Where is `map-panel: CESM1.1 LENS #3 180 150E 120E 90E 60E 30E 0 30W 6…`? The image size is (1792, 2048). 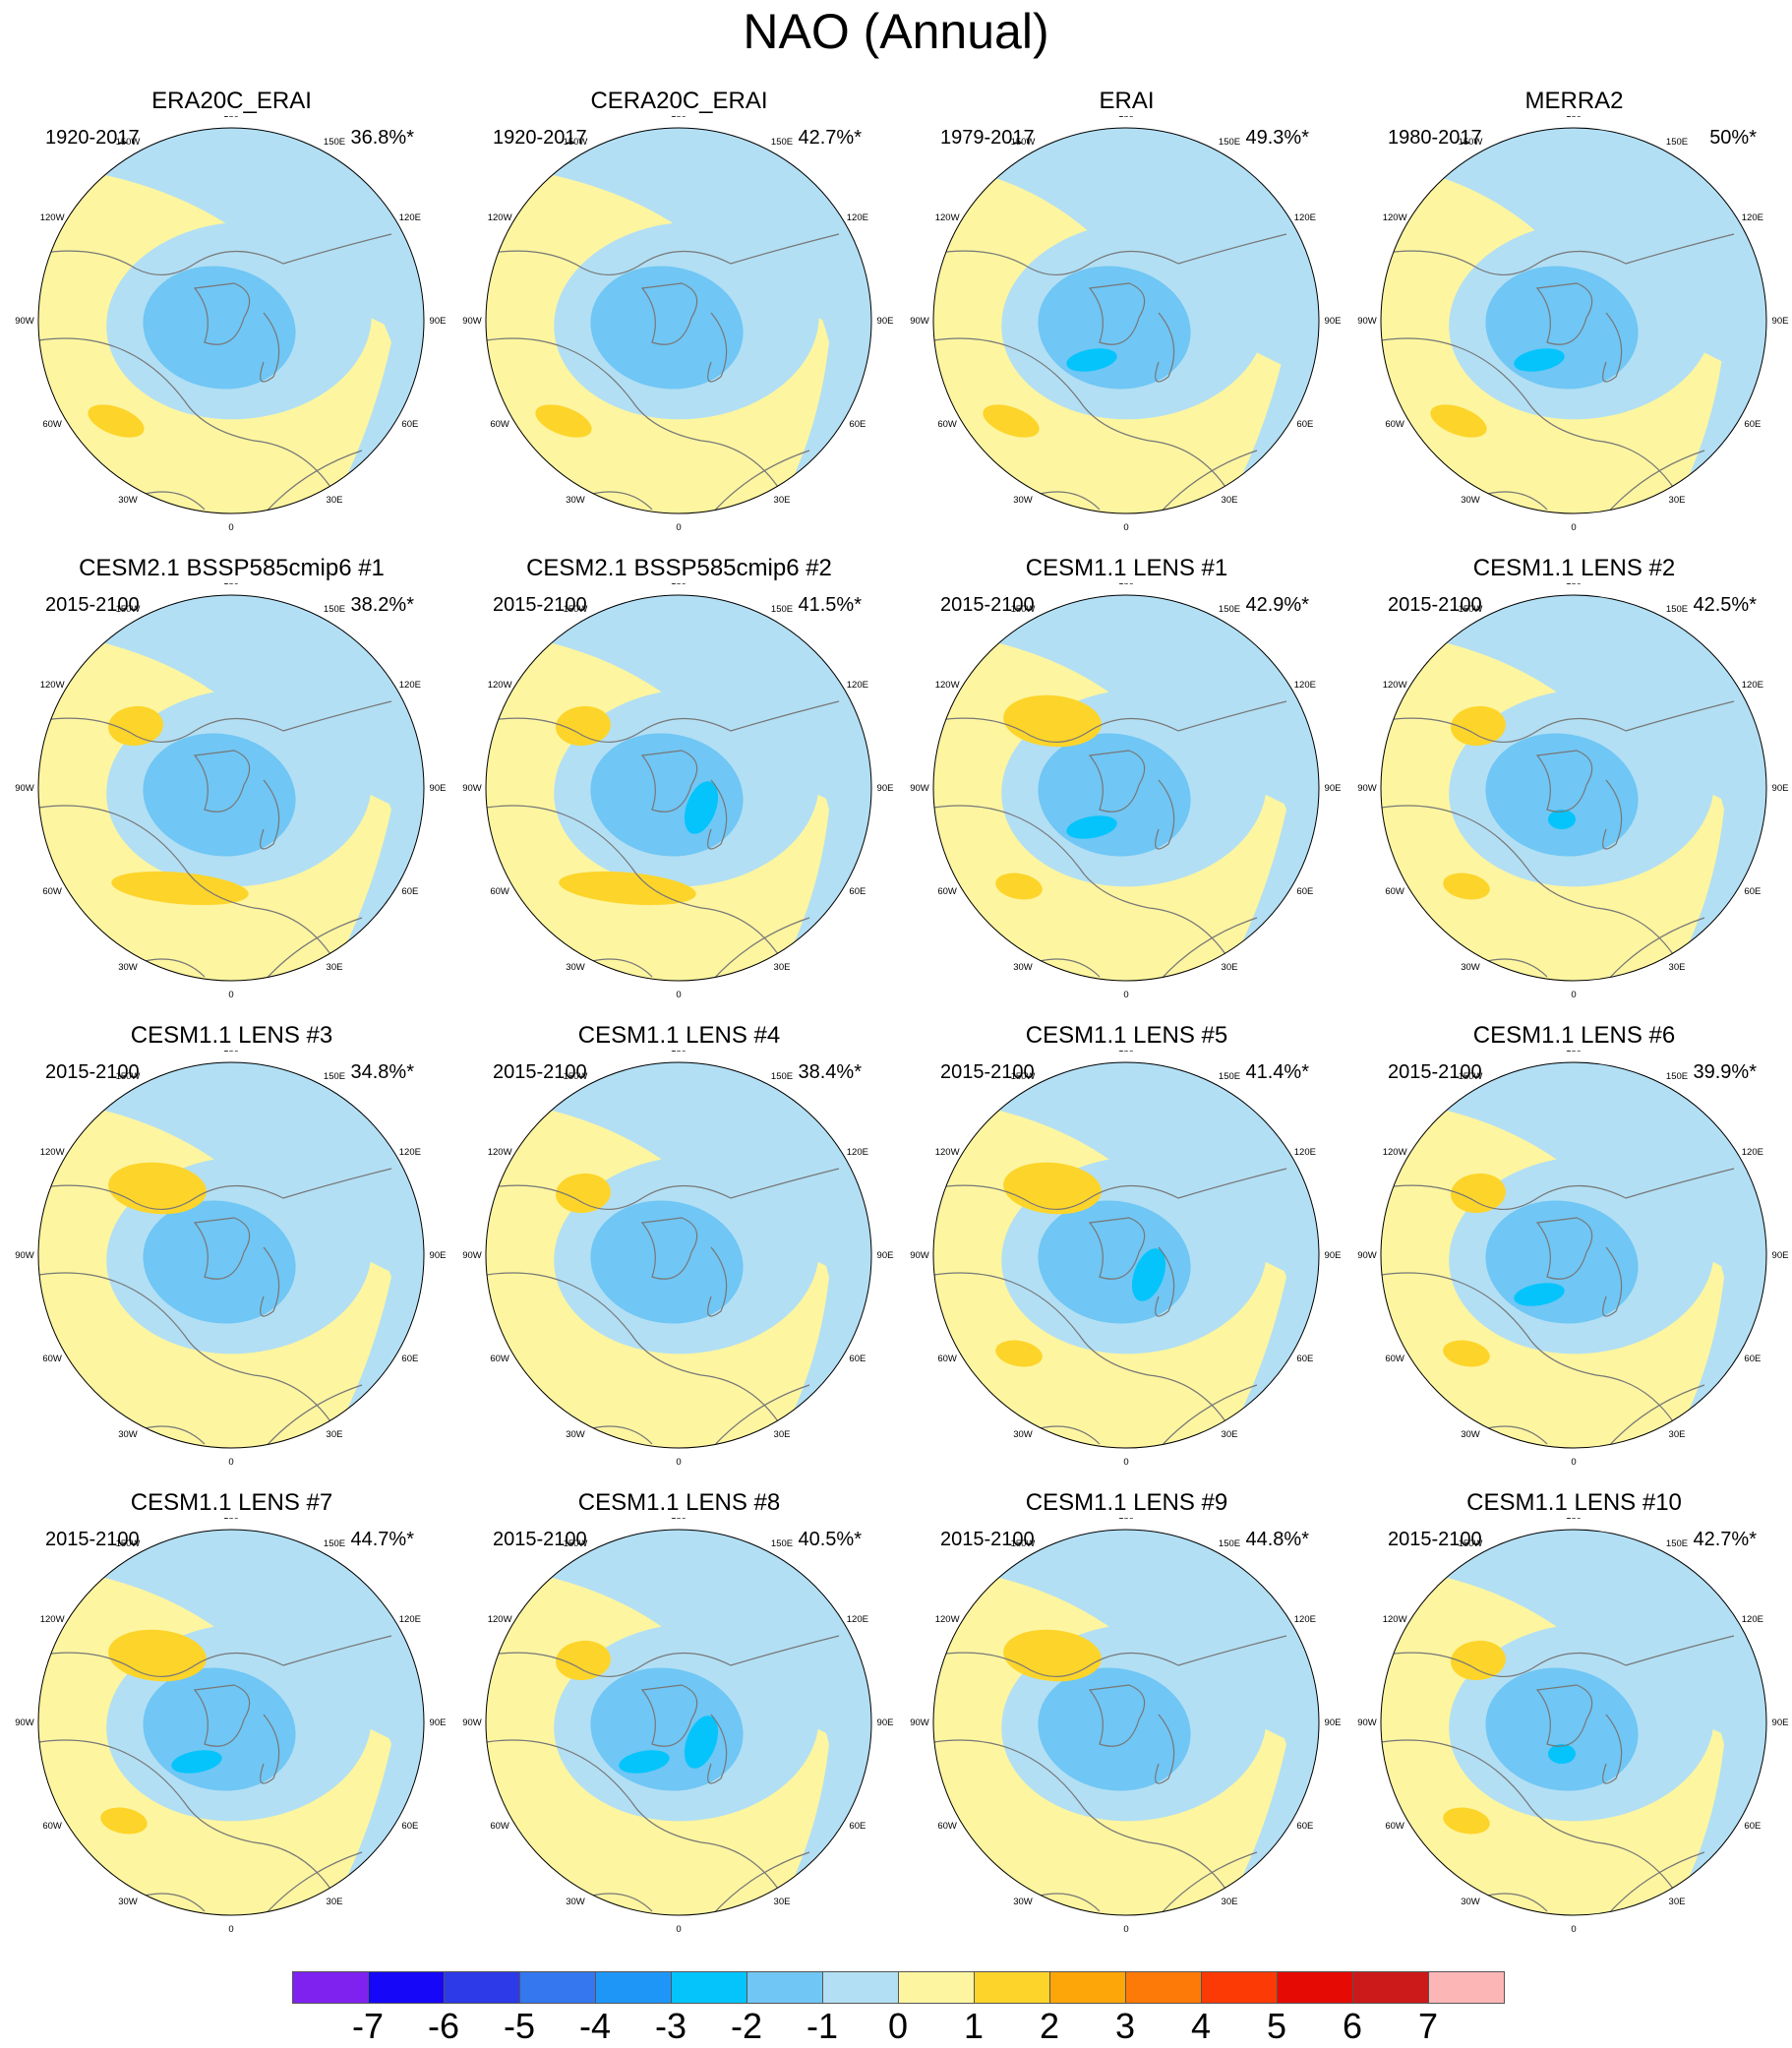
map-panel: CESM1.1 LENS #3 180 150E 120E 90E 60E 30E 0 30W 6… is located at coordinates (231, 1254).